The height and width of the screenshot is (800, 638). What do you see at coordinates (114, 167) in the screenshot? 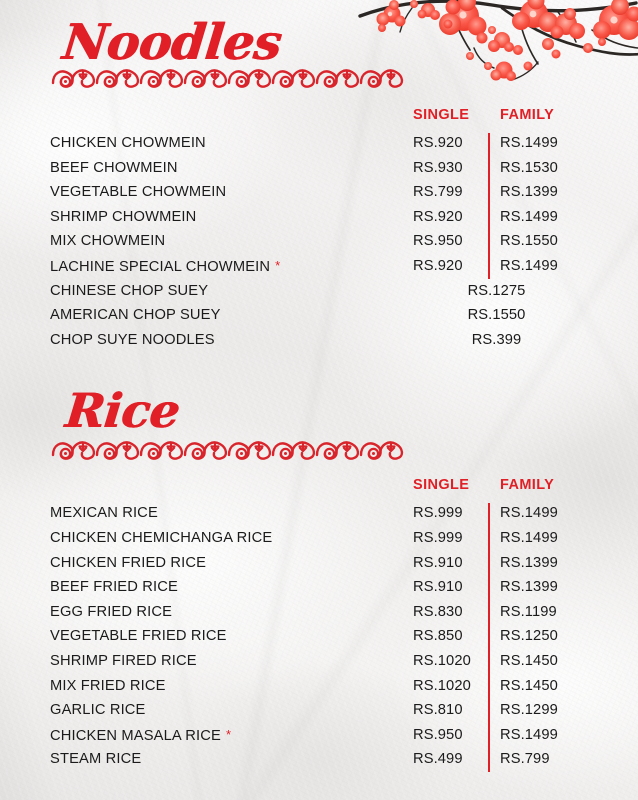
I see `menu-item-name: BEEF CHOWMEIN` at bounding box center [114, 167].